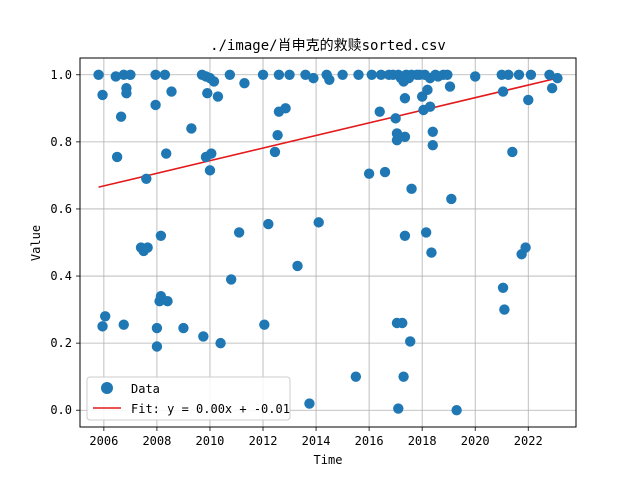 The height and width of the screenshot is (480, 640). I want to click on x-tick-label: 2010, so click(210, 441).